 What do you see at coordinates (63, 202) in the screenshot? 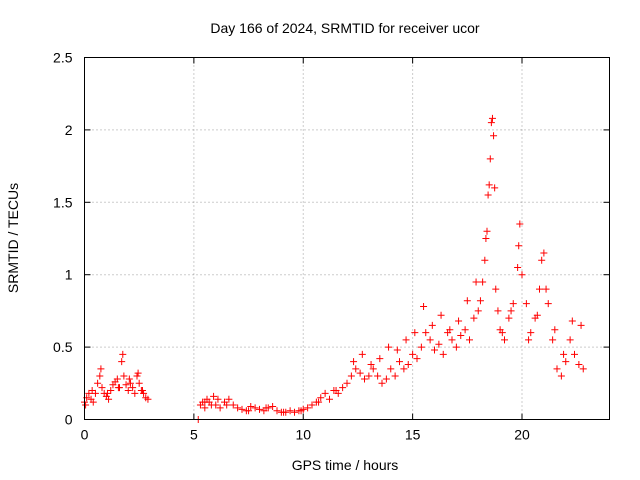
I see `y-tick-label: 1.5` at bounding box center [63, 202].